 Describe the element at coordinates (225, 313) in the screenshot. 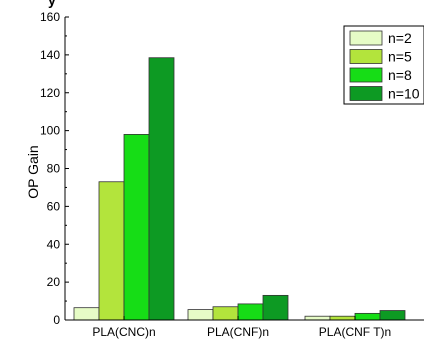

I see `bar-PLA(CNF)n-n=5` at that location.